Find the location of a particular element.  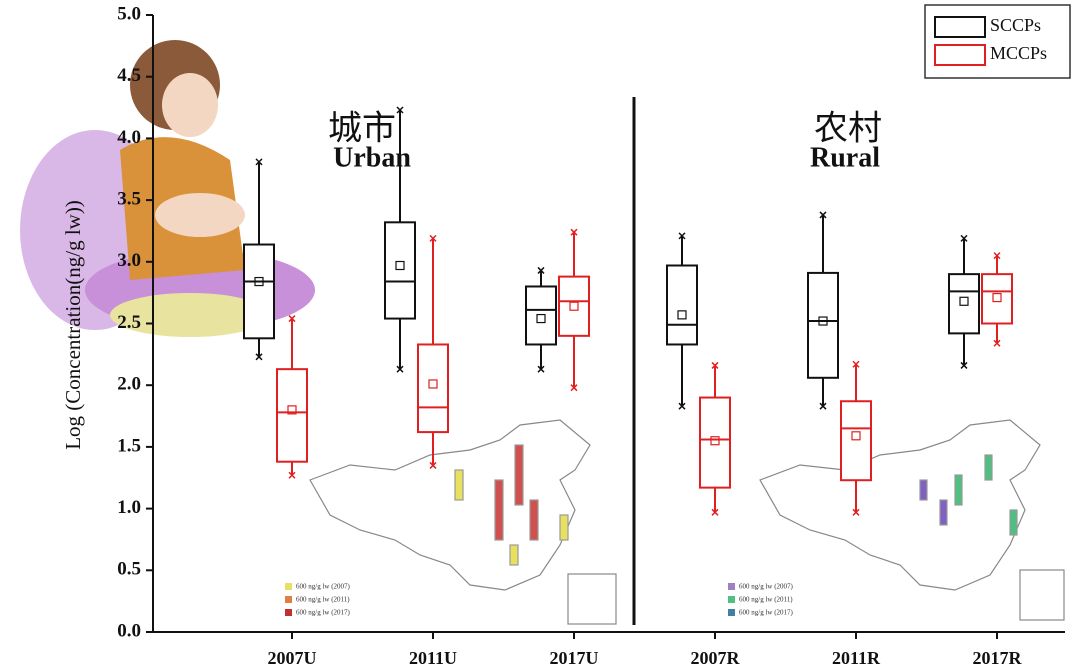

x-tick-label: 2017R is located at coordinates (998, 658).